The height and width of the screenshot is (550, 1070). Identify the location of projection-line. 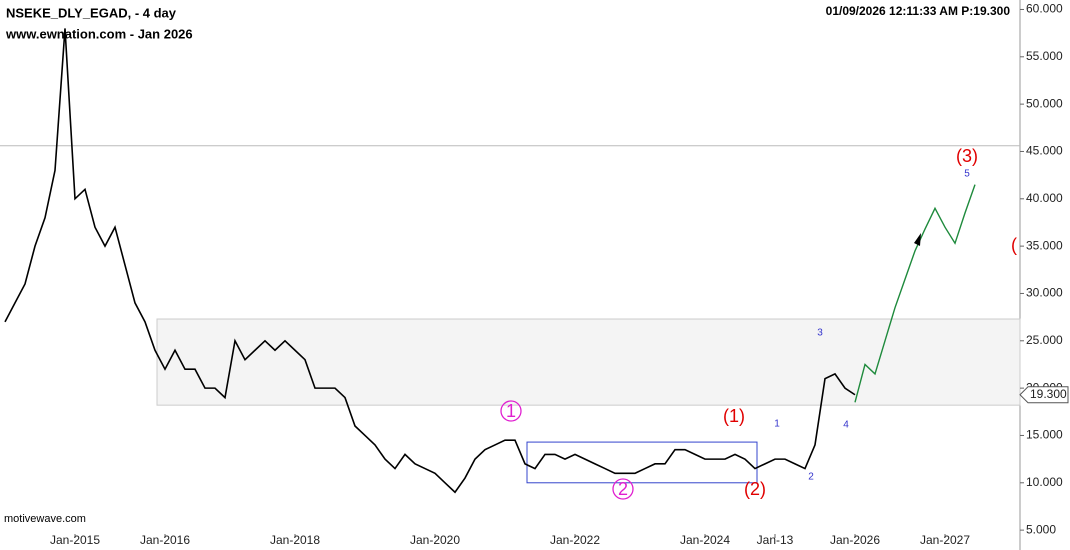
(915, 293).